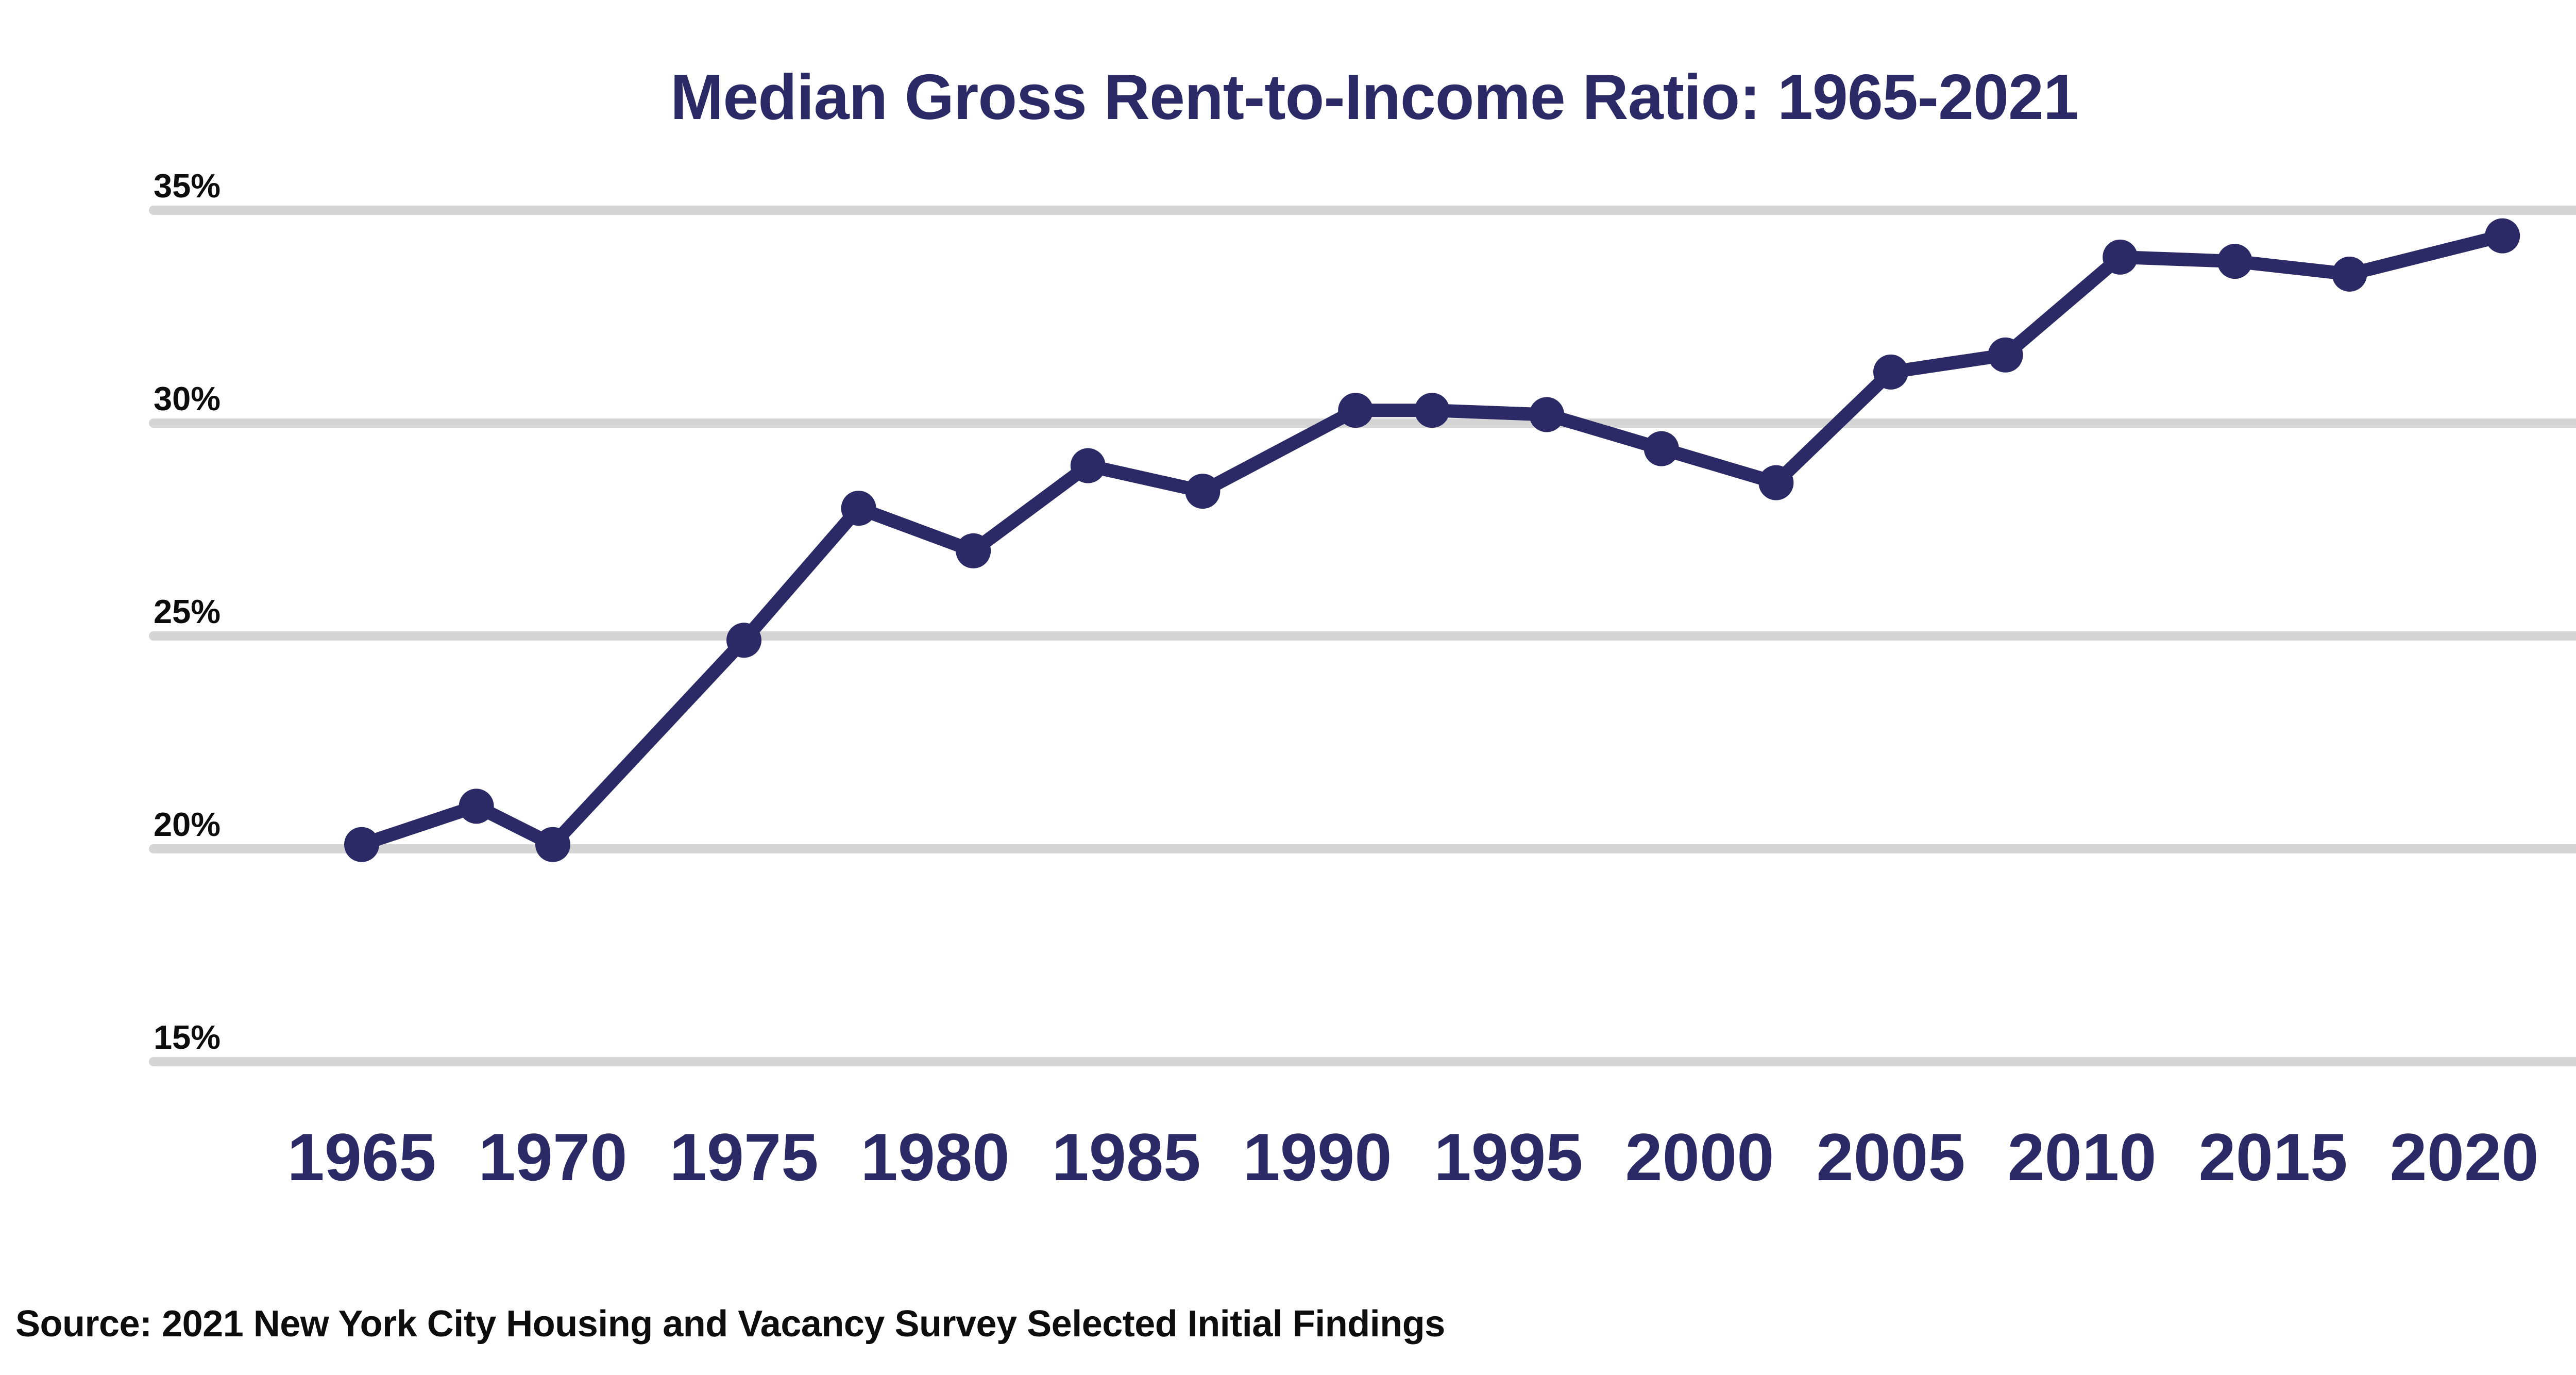  I want to click on data-point-2002, so click(1776, 482).